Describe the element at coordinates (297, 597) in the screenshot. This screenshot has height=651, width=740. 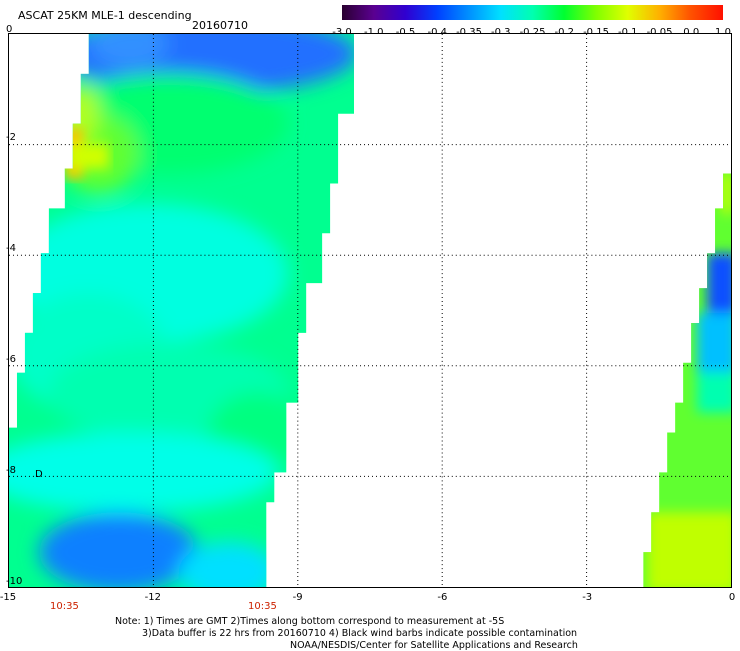
I see `x-tick-label: -9` at that location.